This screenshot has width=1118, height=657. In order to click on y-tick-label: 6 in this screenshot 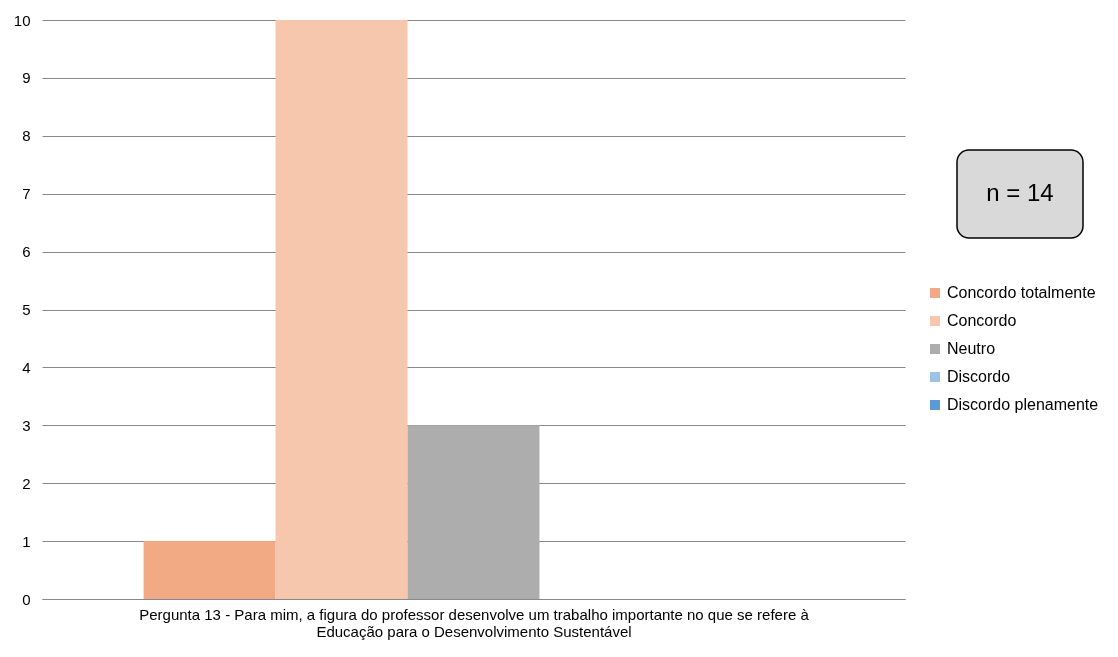, I will do `click(26, 252)`.